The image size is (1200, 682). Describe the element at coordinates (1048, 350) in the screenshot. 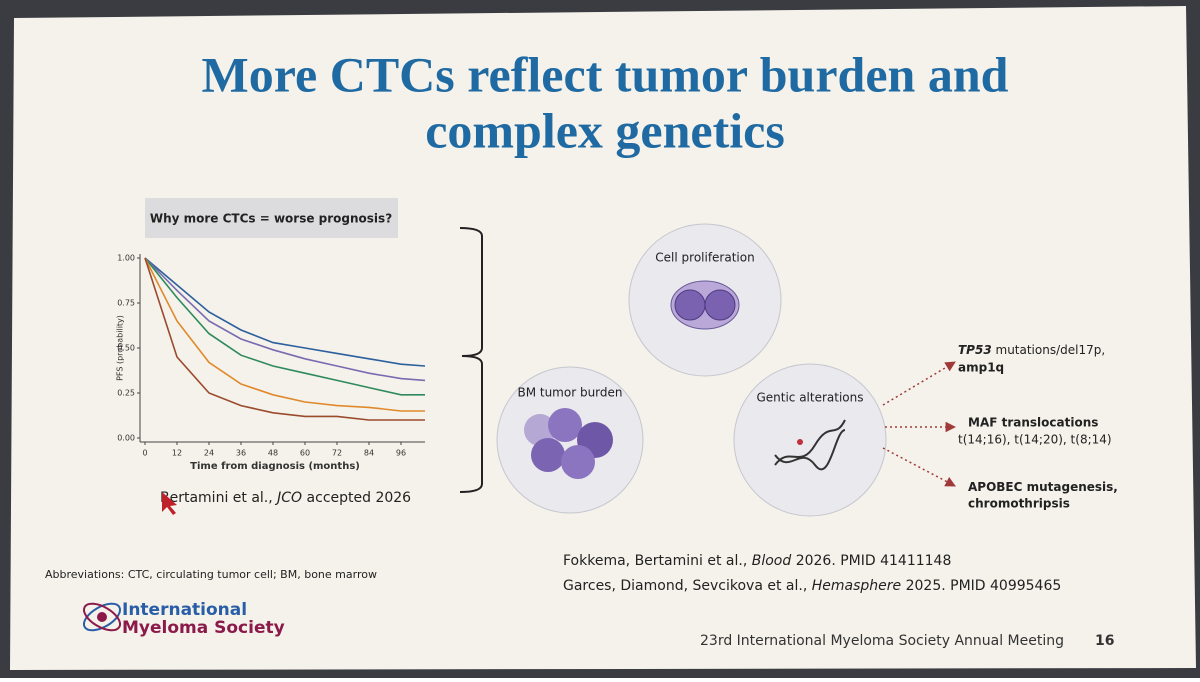

I see `outcome-text: mutations/del17p,` at that location.